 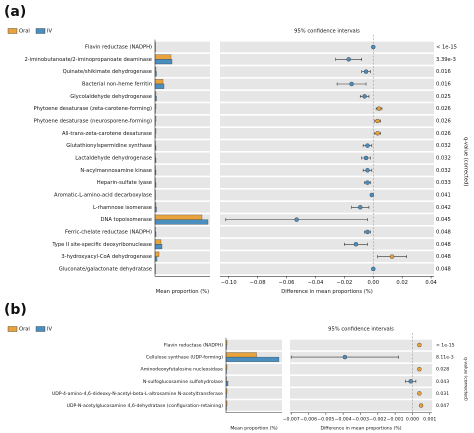 I want to click on panel-label: (a), so click(x=15, y=12).